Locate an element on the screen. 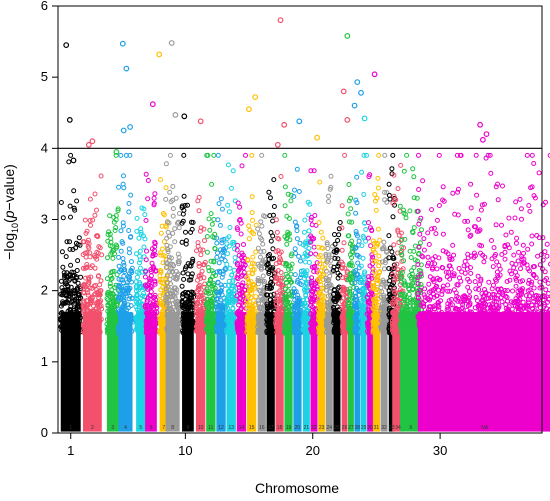 Image resolution: width=550 pixels, height=501 pixels. chromosome-2-points is located at coordinates (92, 302).